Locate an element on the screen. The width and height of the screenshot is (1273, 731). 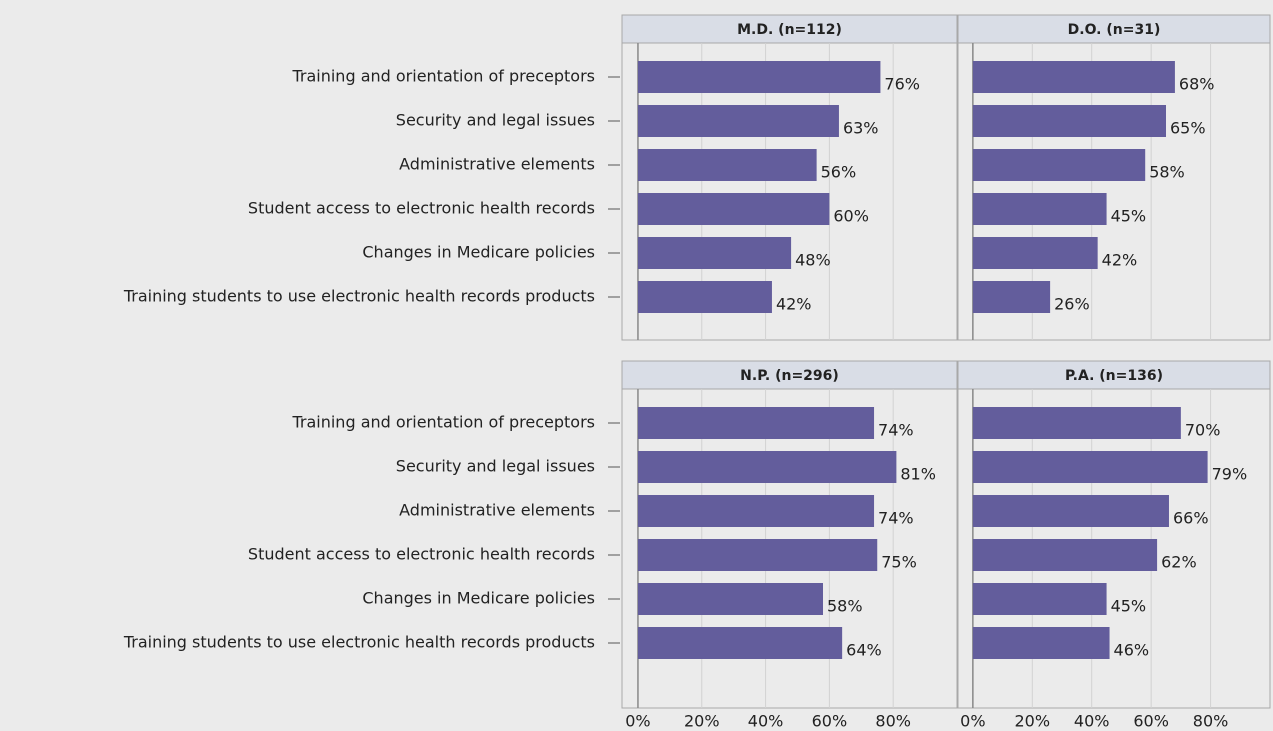
bar-label: 48% is located at coordinates (813, 260).